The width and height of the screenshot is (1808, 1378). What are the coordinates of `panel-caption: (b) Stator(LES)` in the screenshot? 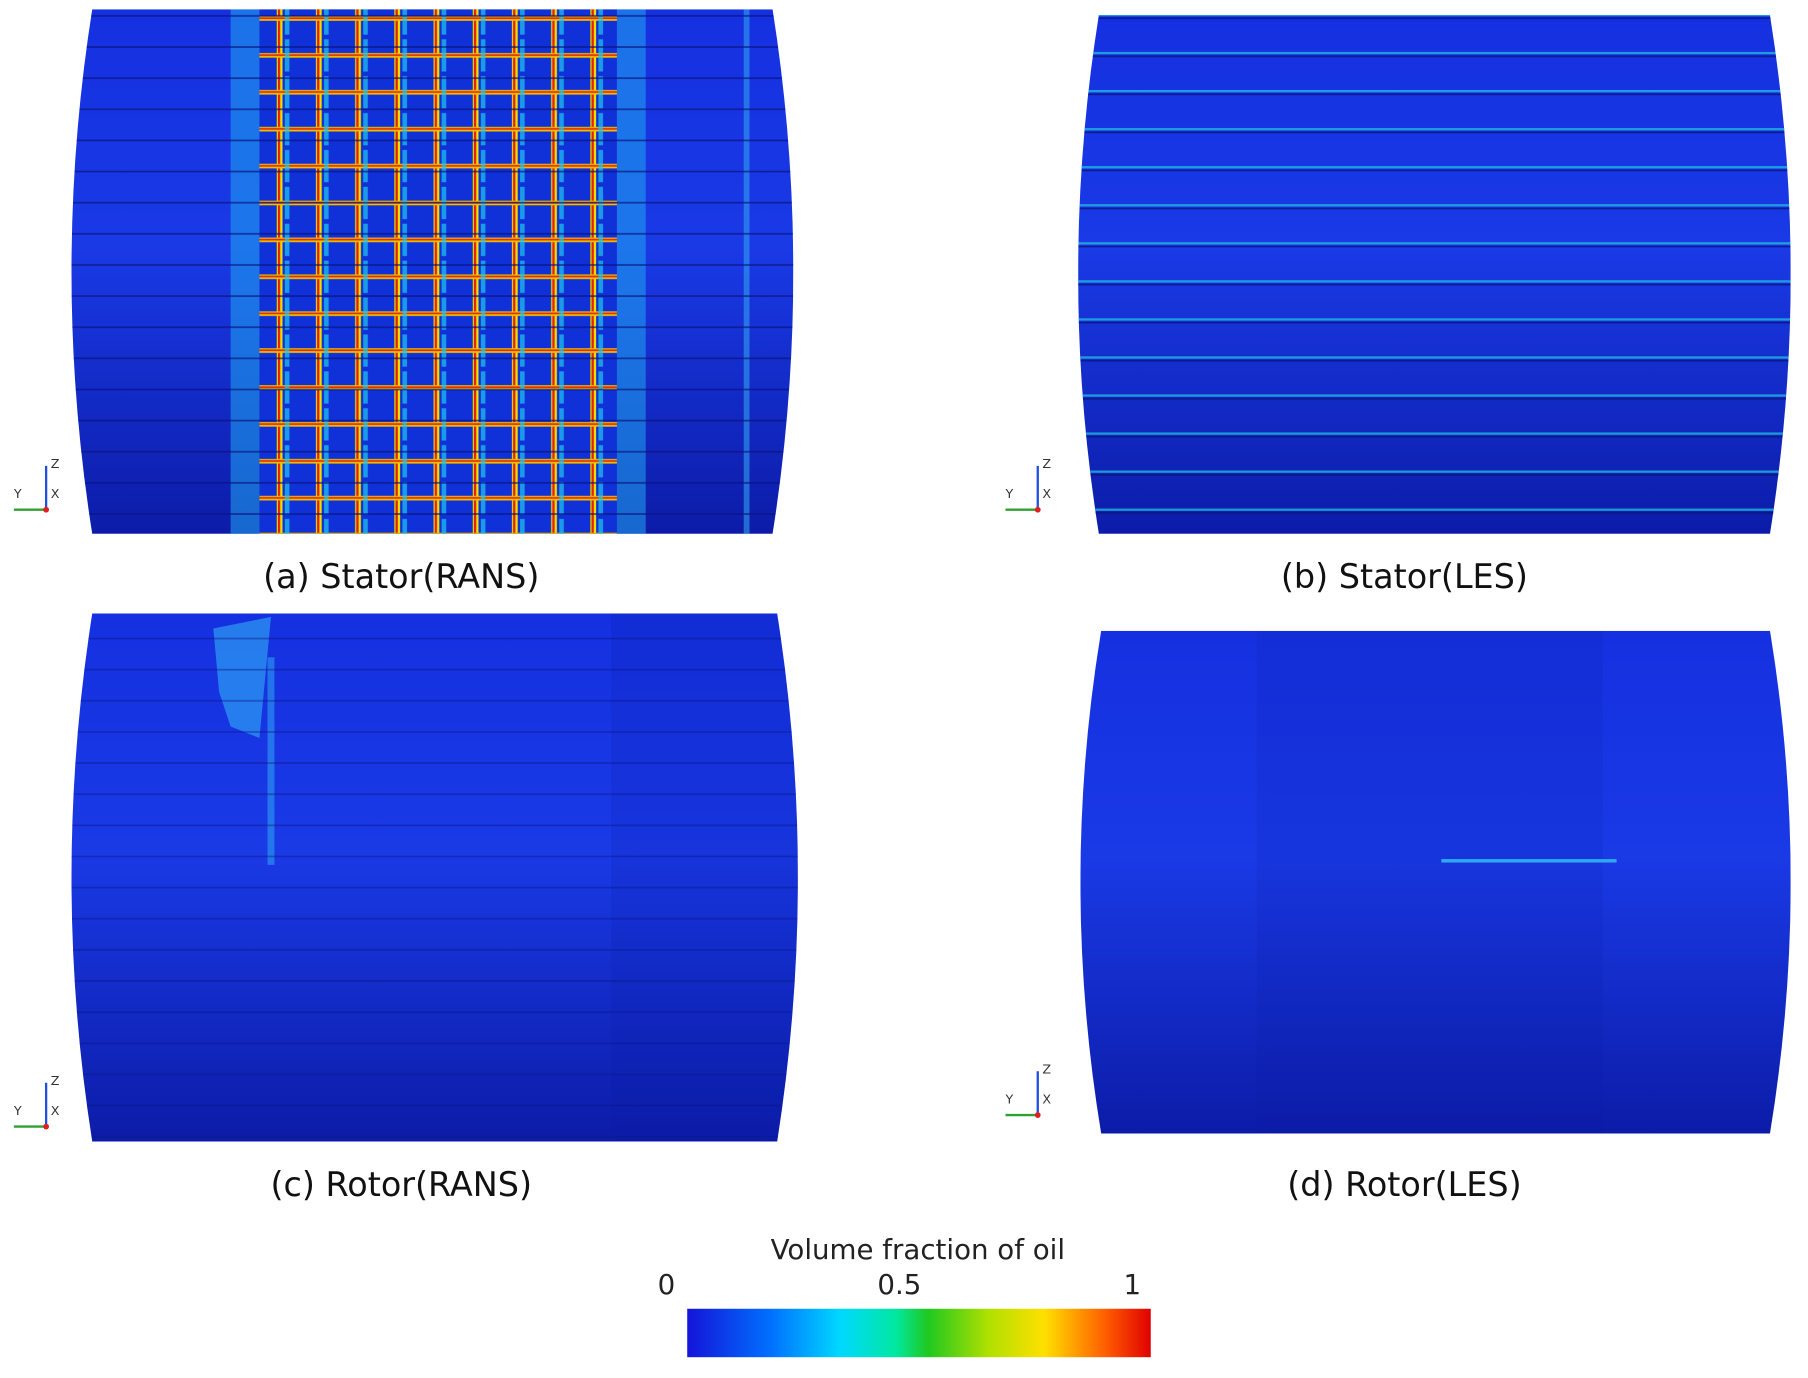 It's located at (1404, 576).